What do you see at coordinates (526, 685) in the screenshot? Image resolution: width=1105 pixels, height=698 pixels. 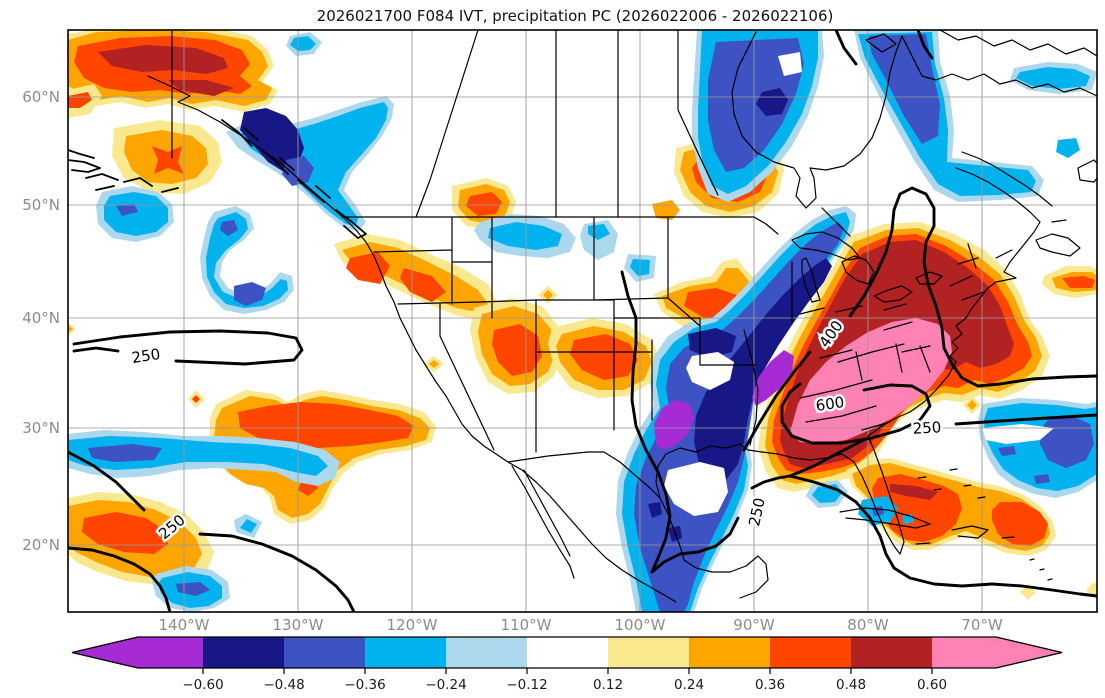 I see `colorbar-tick-label: −0.12` at bounding box center [526, 685].